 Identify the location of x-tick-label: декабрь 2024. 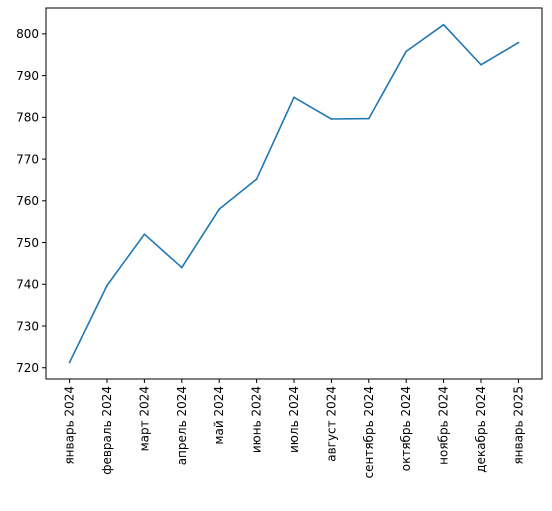
(481, 429).